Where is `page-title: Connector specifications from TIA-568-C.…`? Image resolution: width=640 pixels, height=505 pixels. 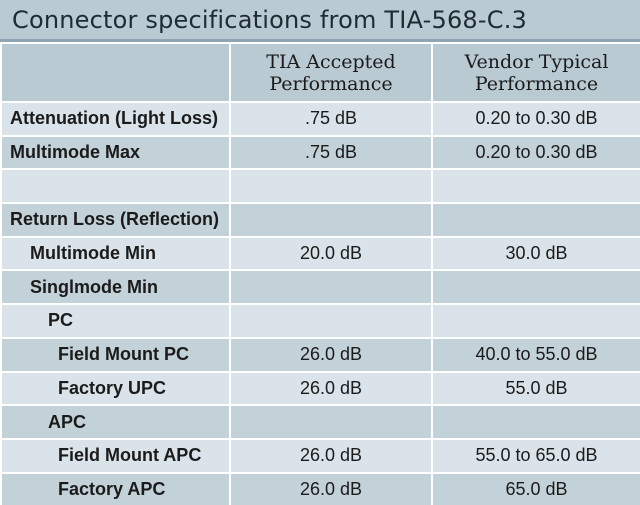 page-title: Connector specifications from TIA-568-C.… is located at coordinates (270, 20).